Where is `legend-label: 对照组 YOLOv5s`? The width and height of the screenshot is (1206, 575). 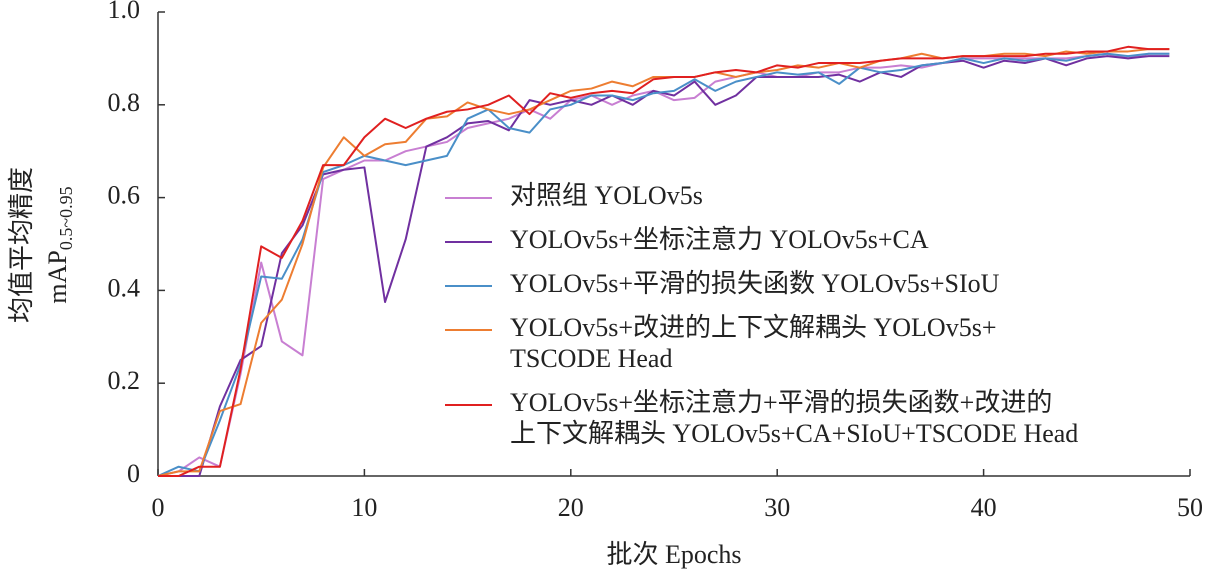 legend-label: 对照组 YOLOv5s is located at coordinates (606, 195).